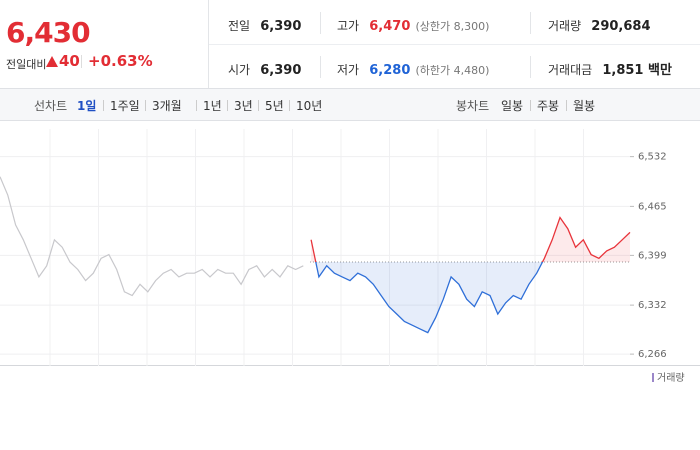  What do you see at coordinates (454, 44) in the screenshot?
I see `row-divider` at bounding box center [454, 44].